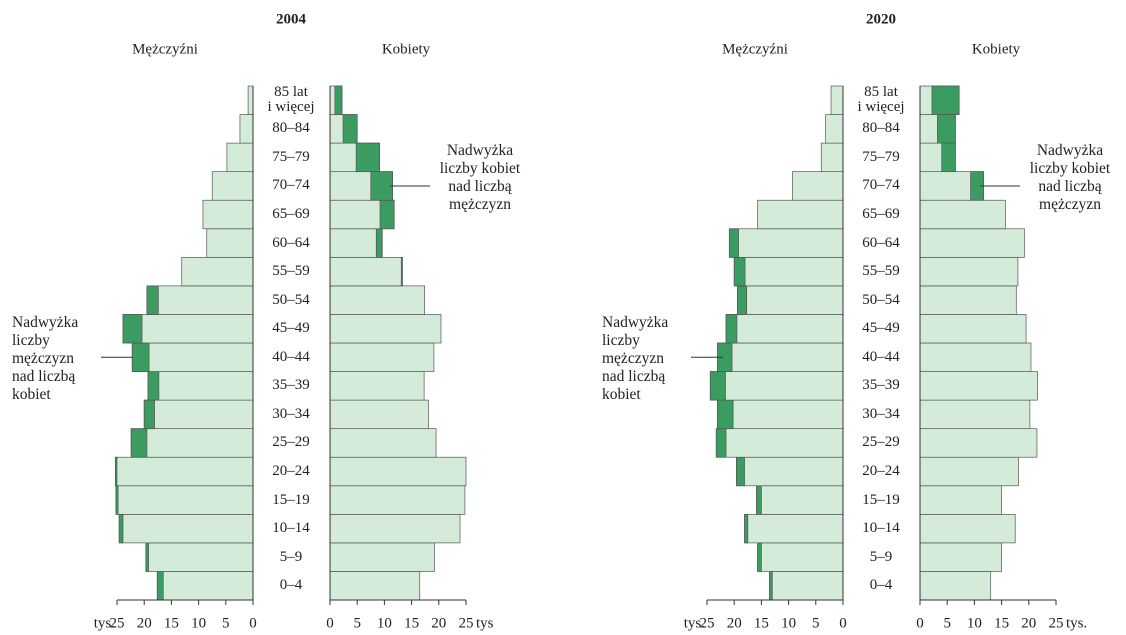 Image resolution: width=1126 pixels, height=635 pixels. Describe the element at coordinates (330, 623) in the screenshot. I see `x-tick-label: 0` at that location.